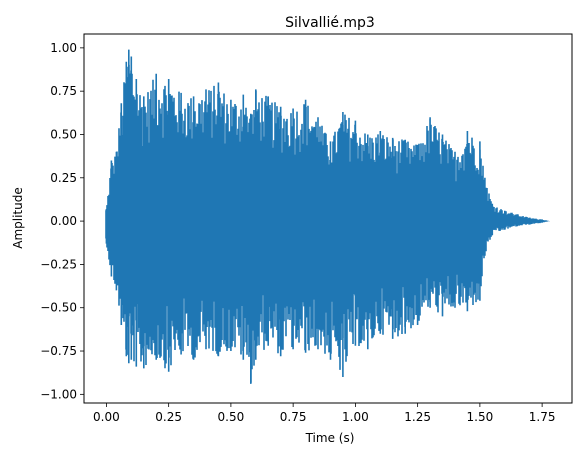 Image resolution: width=587 pixels, height=454 pixels. Describe the element at coordinates (63, 48) in the screenshot. I see `y-tick-label: 1.00` at that location.